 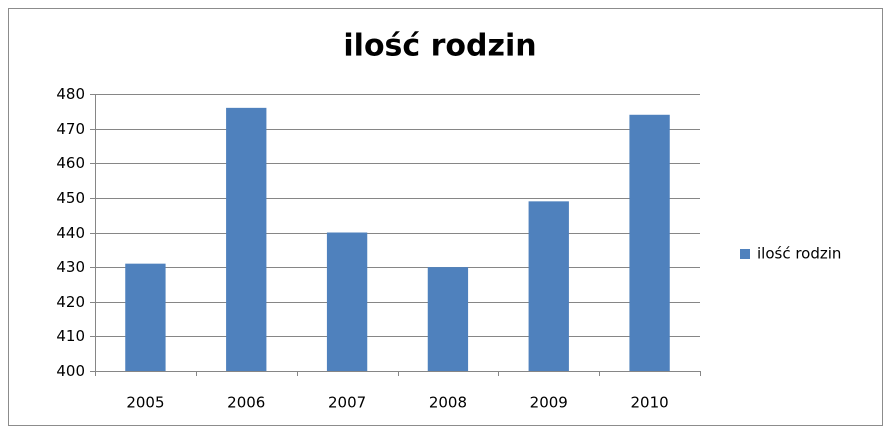 What do you see at coordinates (70, 267) in the screenshot?
I see `y-tick-label: 430` at bounding box center [70, 267].